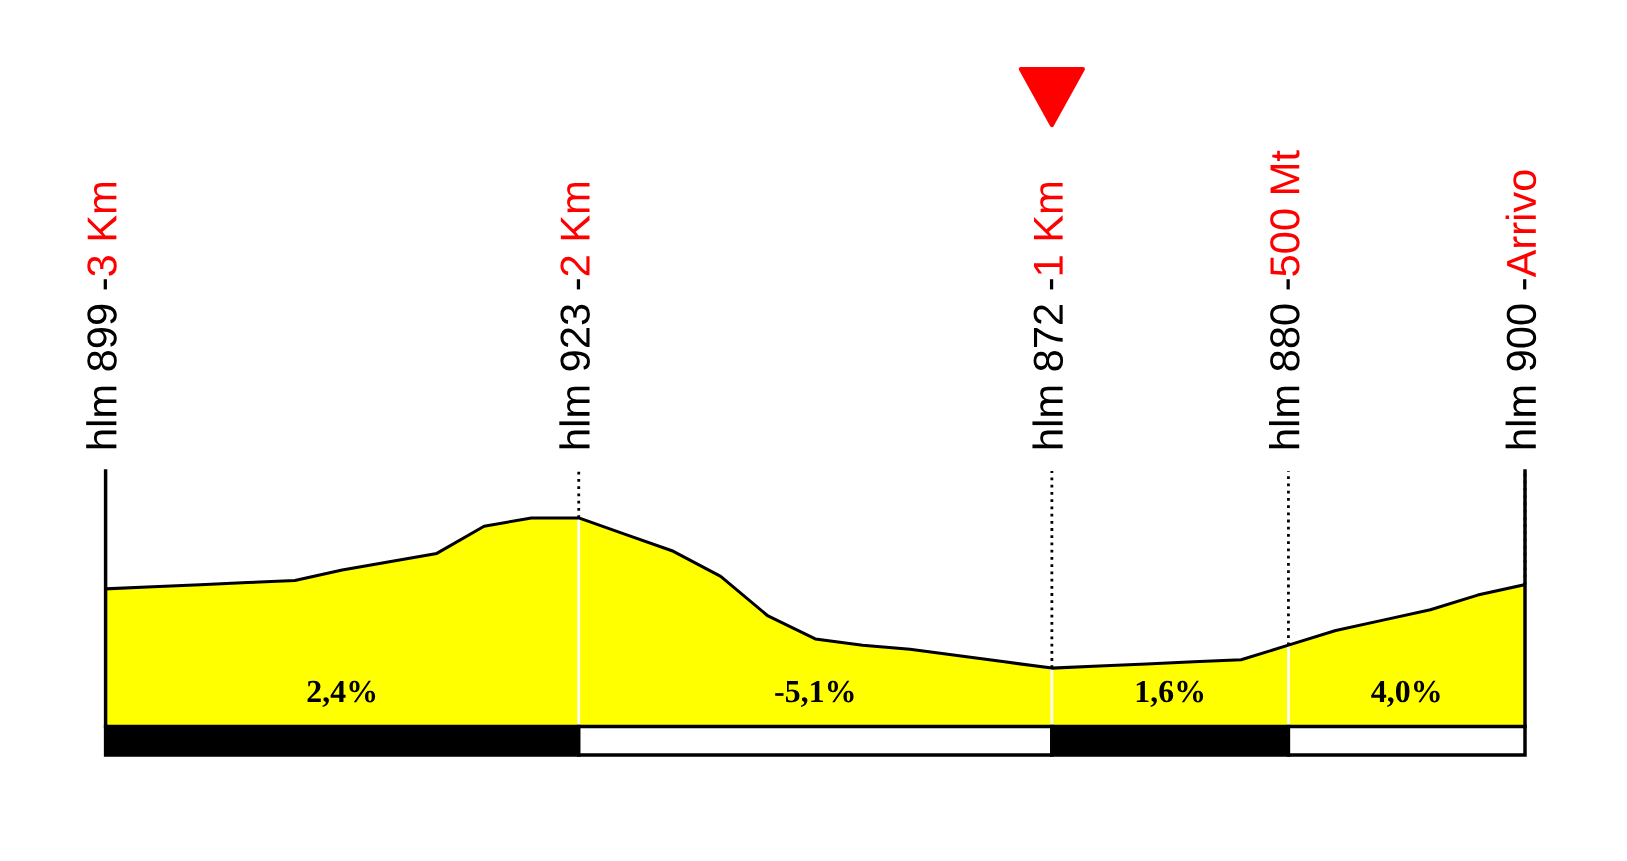 This screenshot has height=861, width=1627. What do you see at coordinates (1405, 693) in the screenshot?
I see `annotation: 4,0%` at bounding box center [1405, 693].